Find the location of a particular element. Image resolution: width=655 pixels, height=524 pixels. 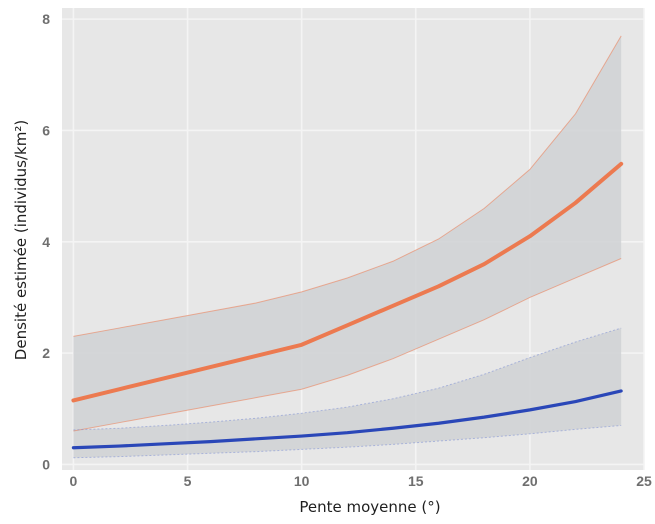

y-axis-title: Densité estimée (individus/km²) is located at coordinates (21, 240).